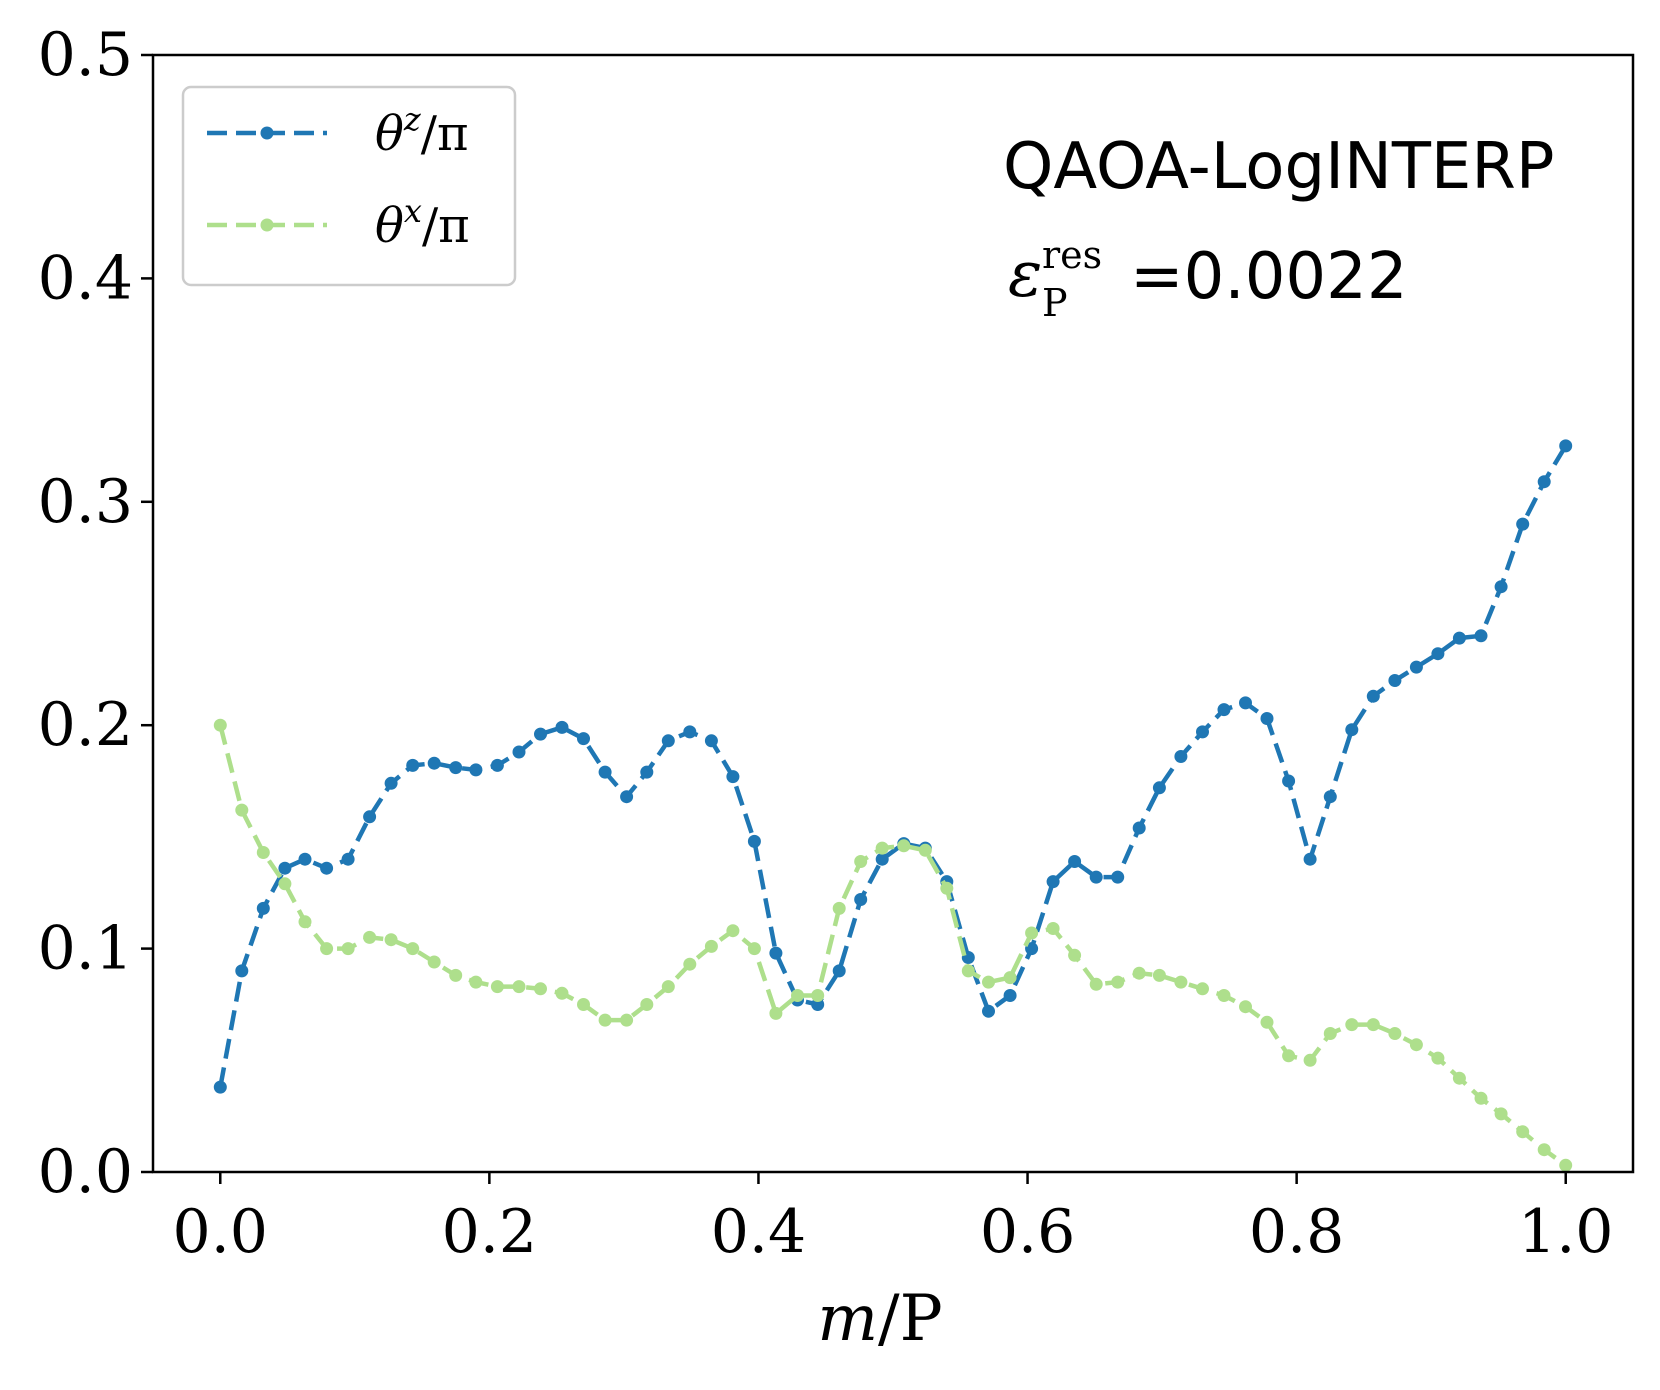 This screenshot has height=1390, width=1660. I want to click on legend-entry-theta-x: θx/π, so click(338, 223).